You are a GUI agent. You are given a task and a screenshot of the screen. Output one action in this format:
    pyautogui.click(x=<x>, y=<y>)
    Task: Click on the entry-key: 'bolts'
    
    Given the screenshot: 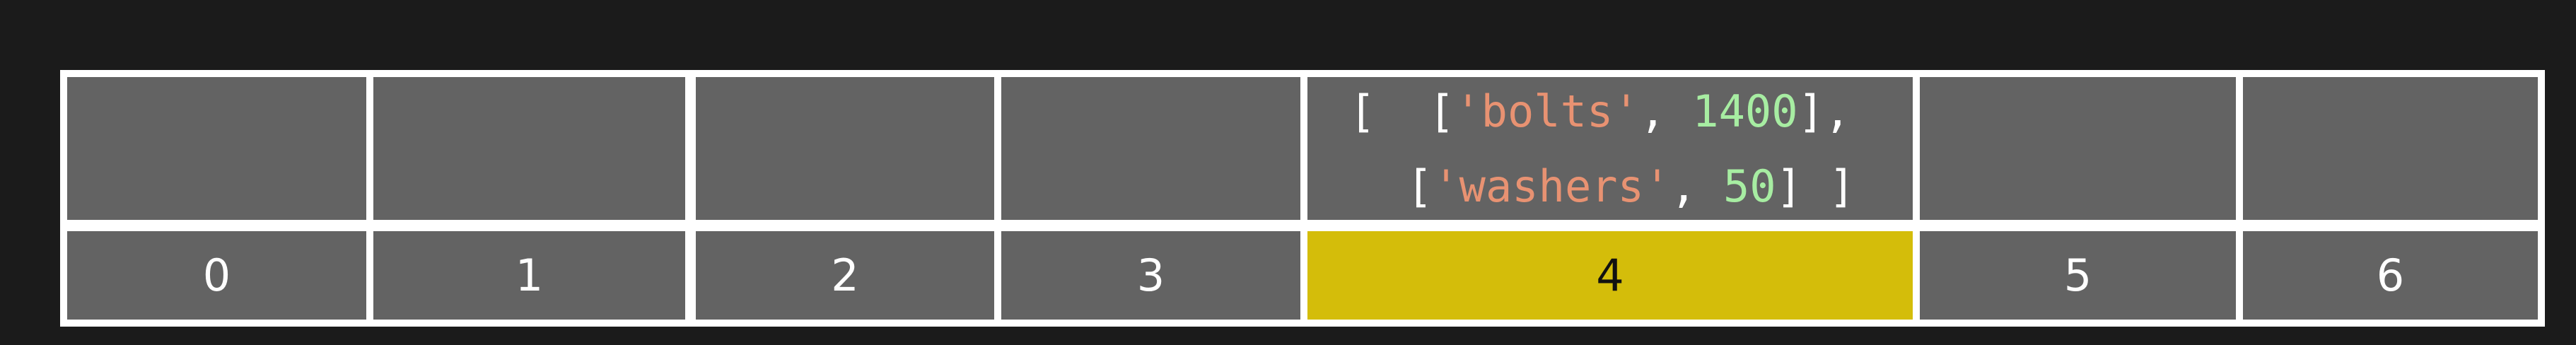 What is the action you would take?
    pyautogui.click(x=1547, y=111)
    